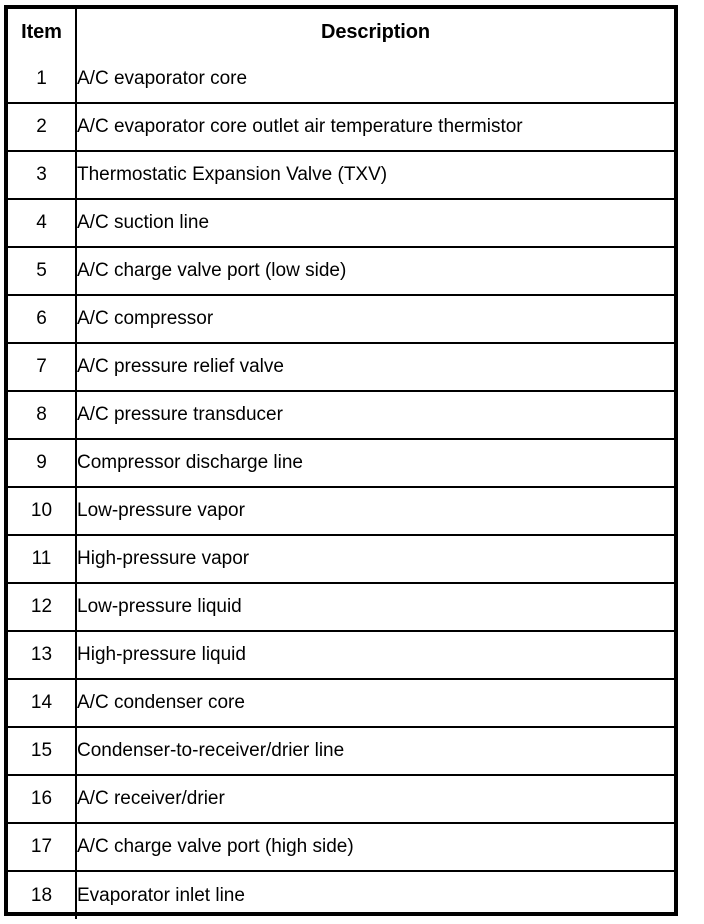  I want to click on table-row: 5 A/C charge valve port (low side), so click(341, 270).